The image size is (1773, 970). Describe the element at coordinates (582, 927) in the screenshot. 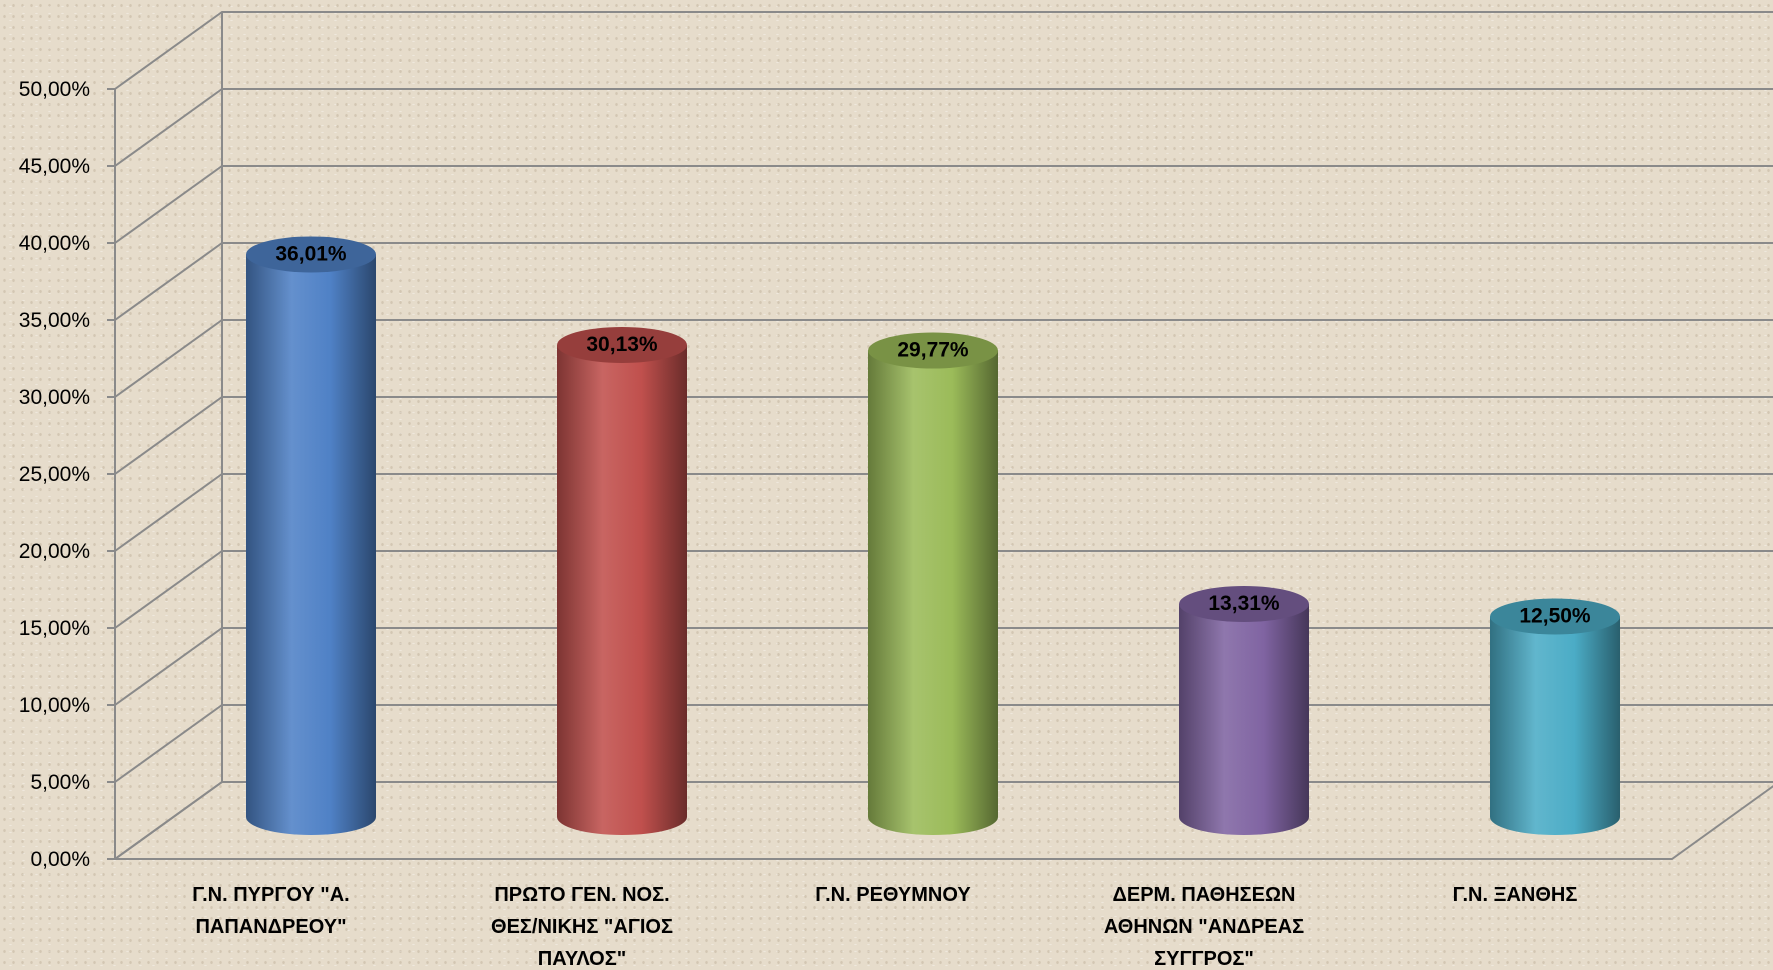

I see `x-tick-label: ΠΡΩΤΟ ΓΕΝ. ΝΟΣ. ΘΕΣ/ΝΙΚΗΣ "ΑΓΙΟΣ ΠΑΥΛΟΣ"` at that location.